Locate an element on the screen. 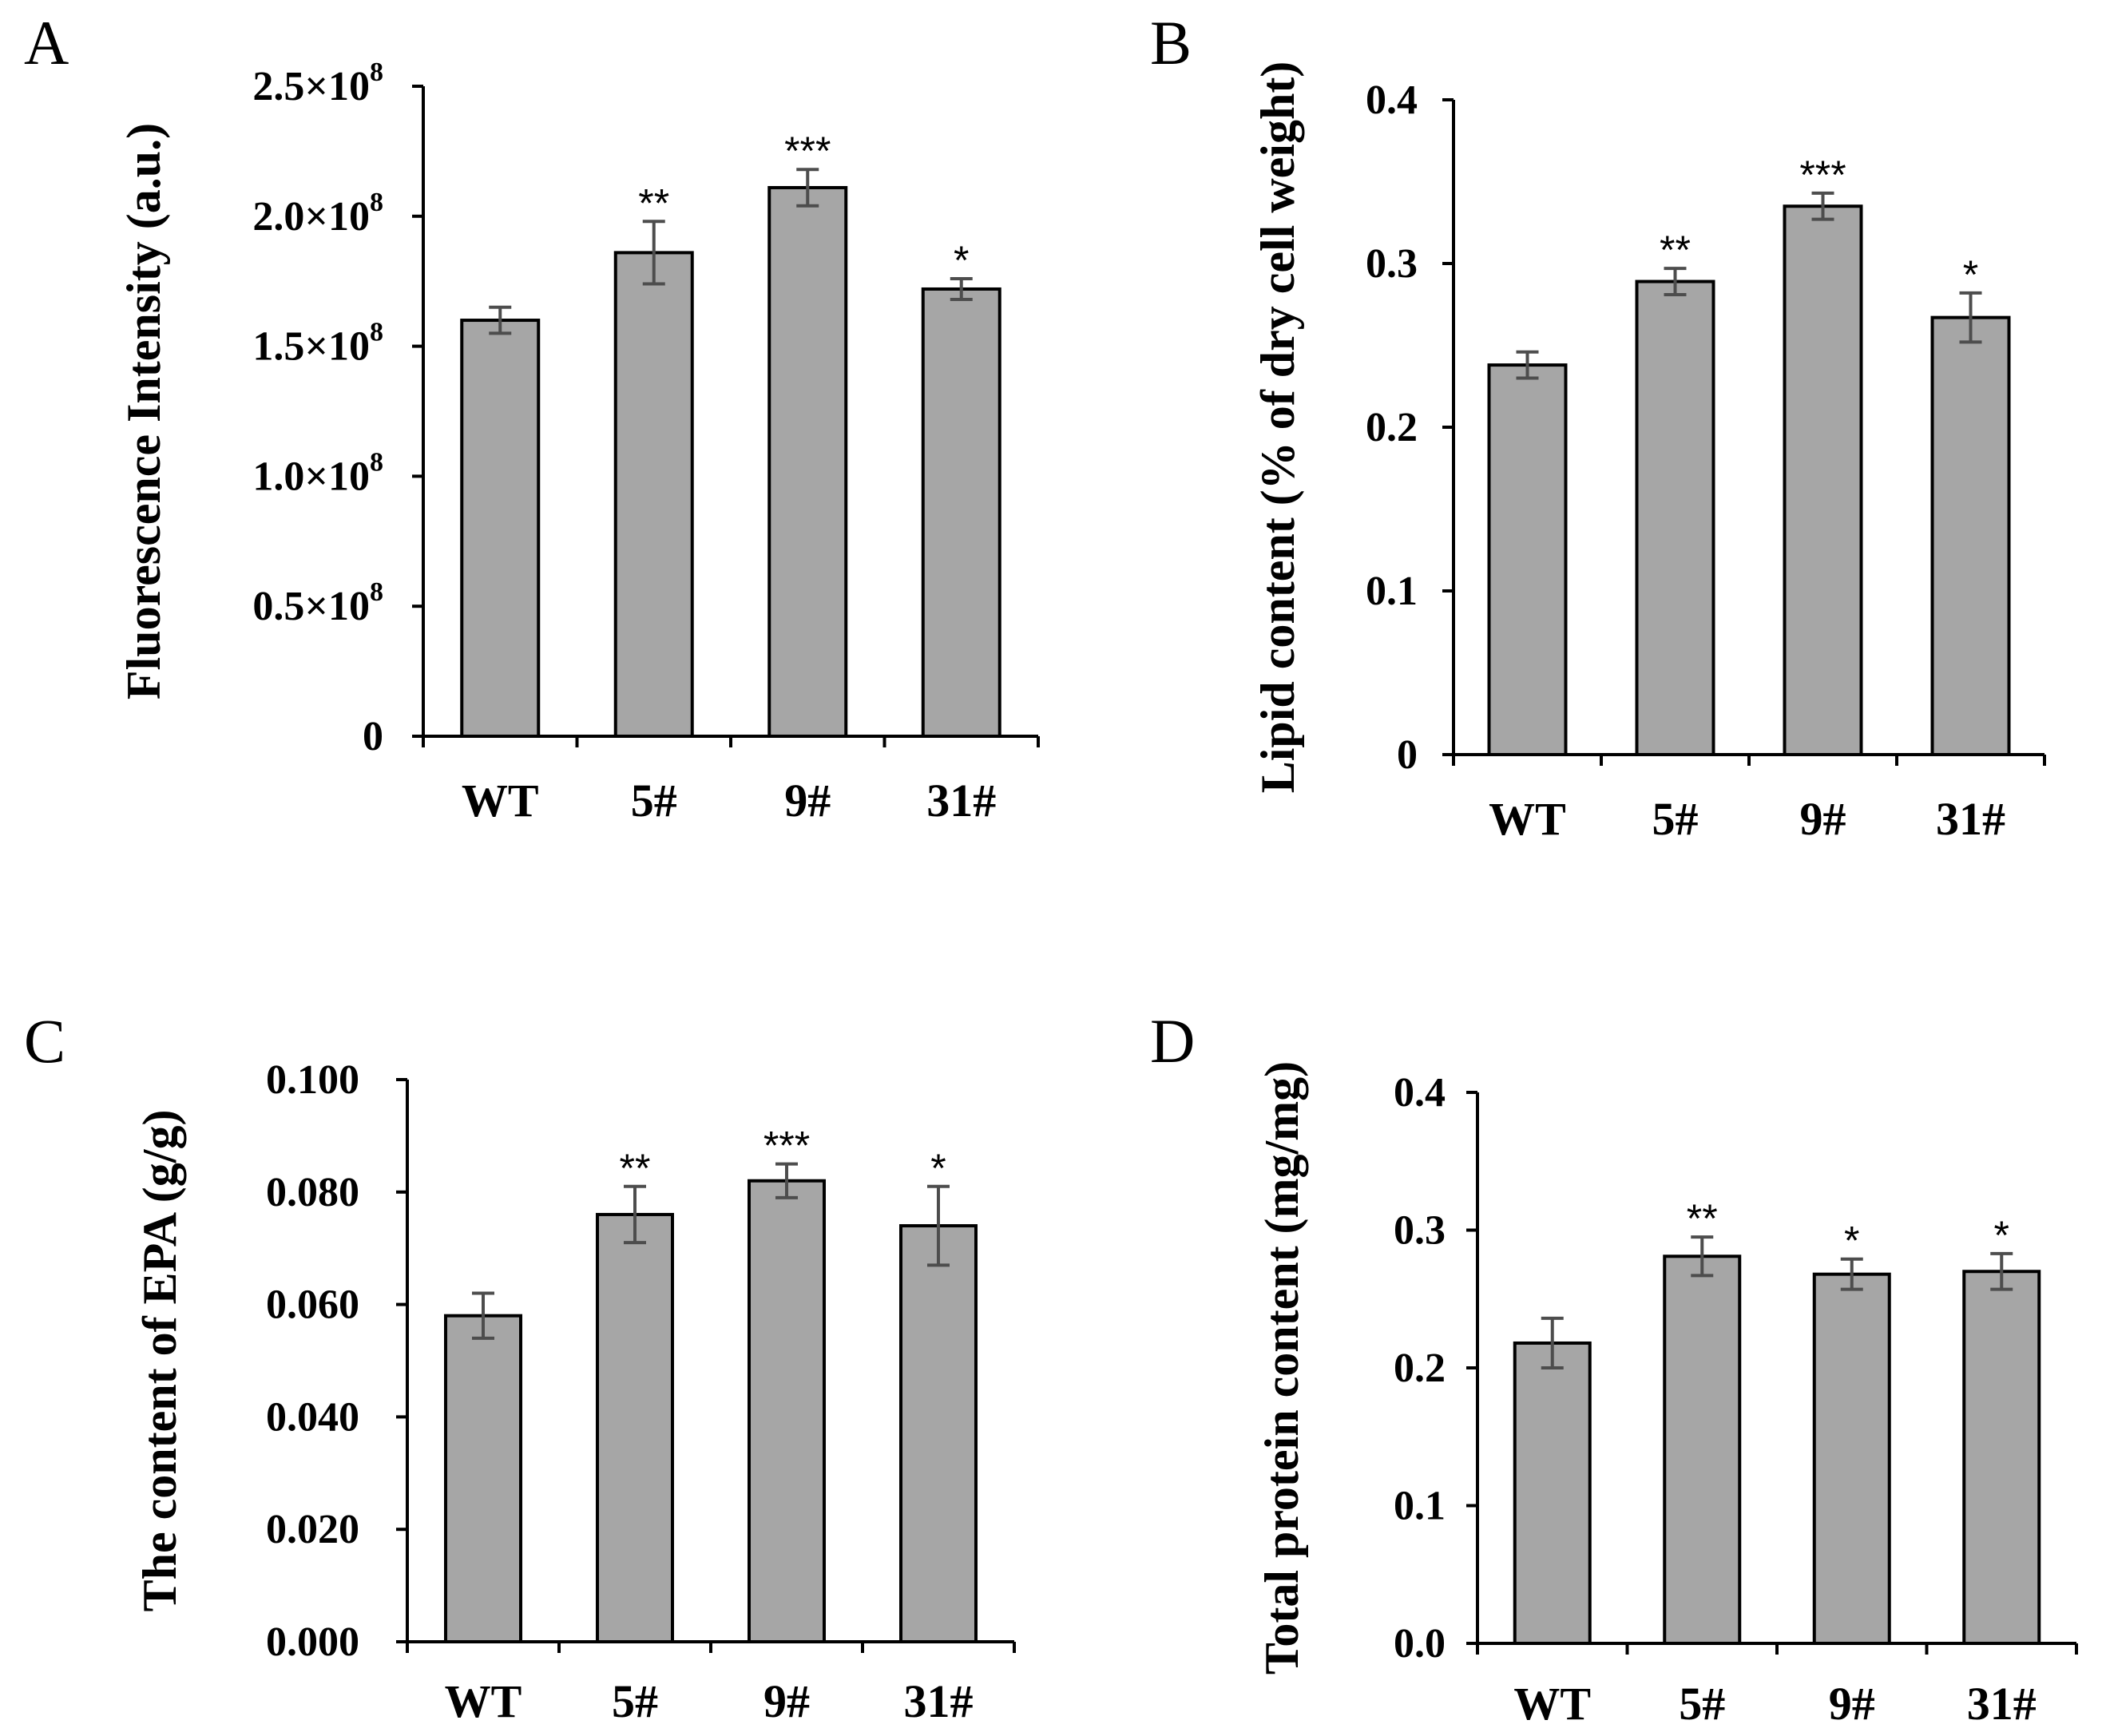 This screenshot has width=2102, height=1736. y-axis-label: The content of EPA (g/g) is located at coordinates (159, 1361).